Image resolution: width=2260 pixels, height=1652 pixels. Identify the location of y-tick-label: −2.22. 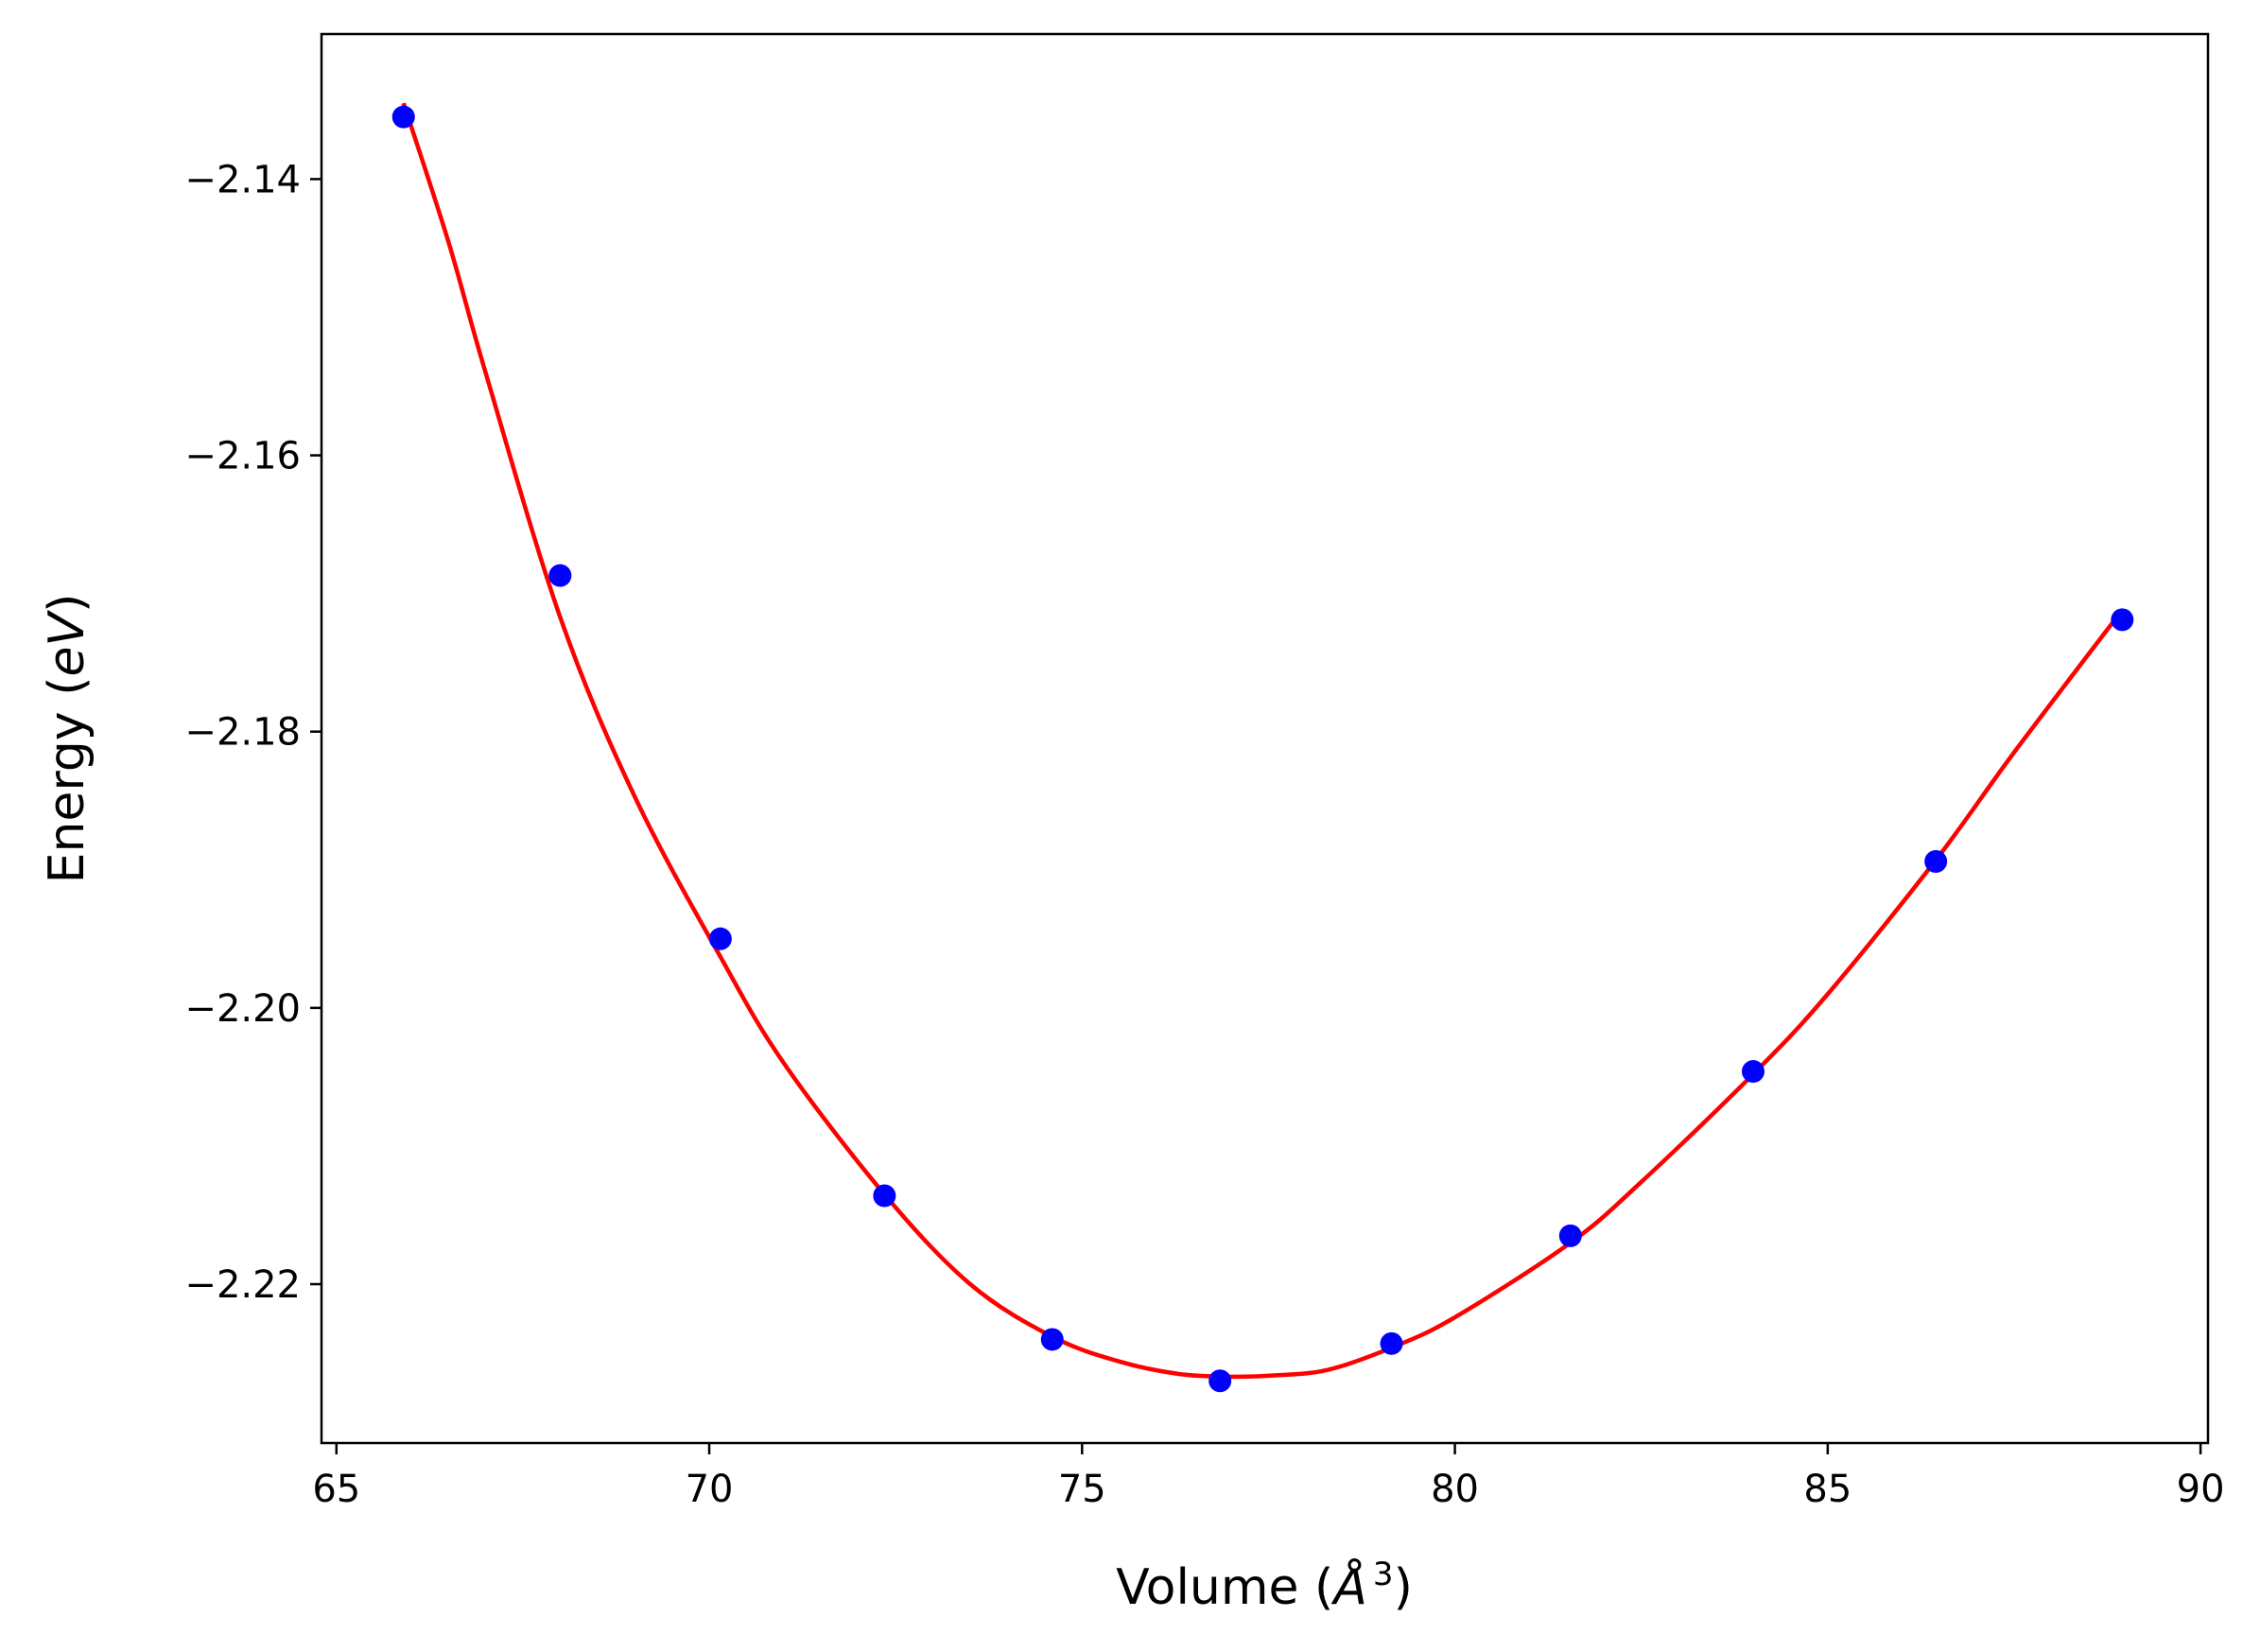
(242, 1285).